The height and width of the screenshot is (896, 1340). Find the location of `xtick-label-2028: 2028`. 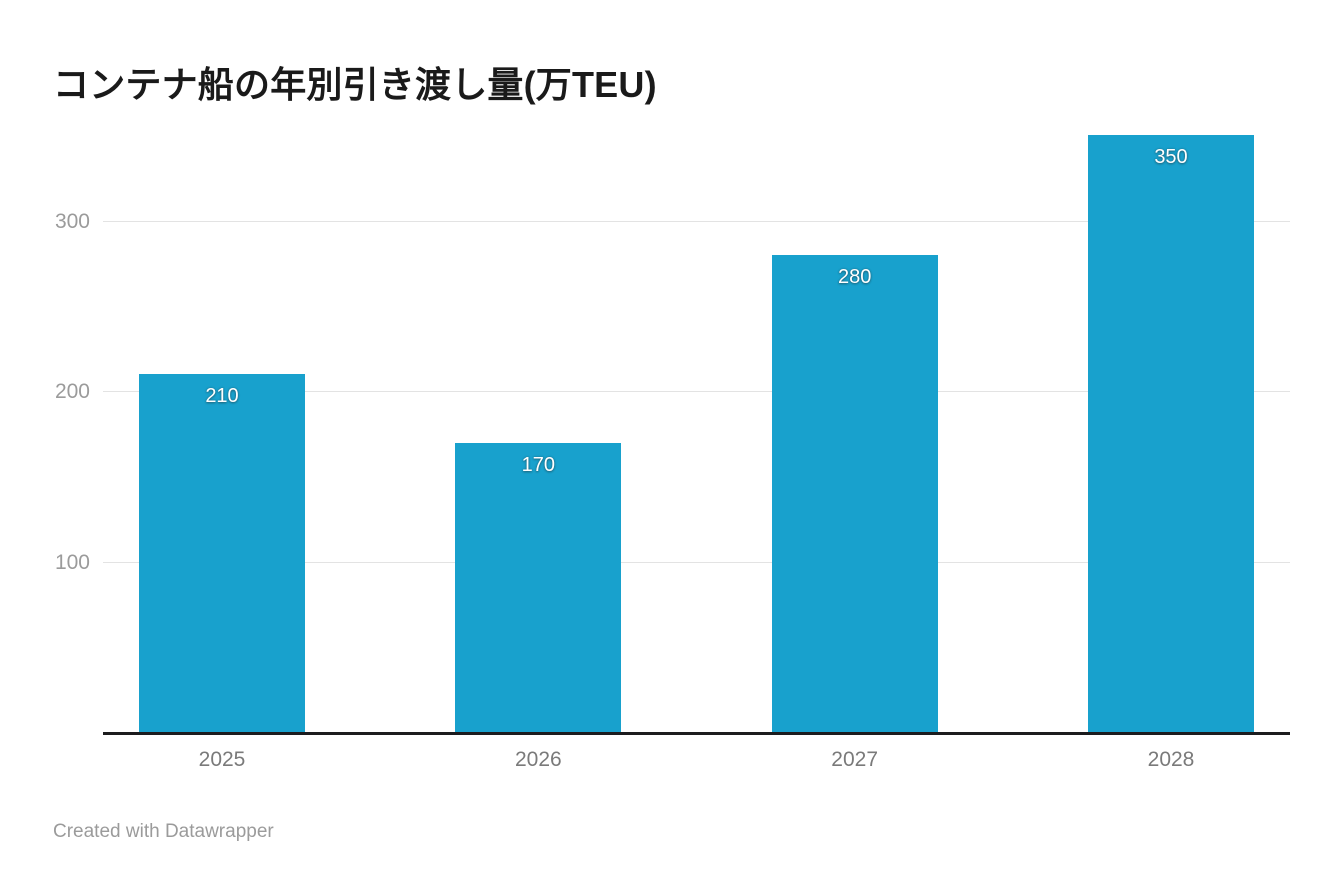

xtick-label-2028: 2028 is located at coordinates (1171, 759).